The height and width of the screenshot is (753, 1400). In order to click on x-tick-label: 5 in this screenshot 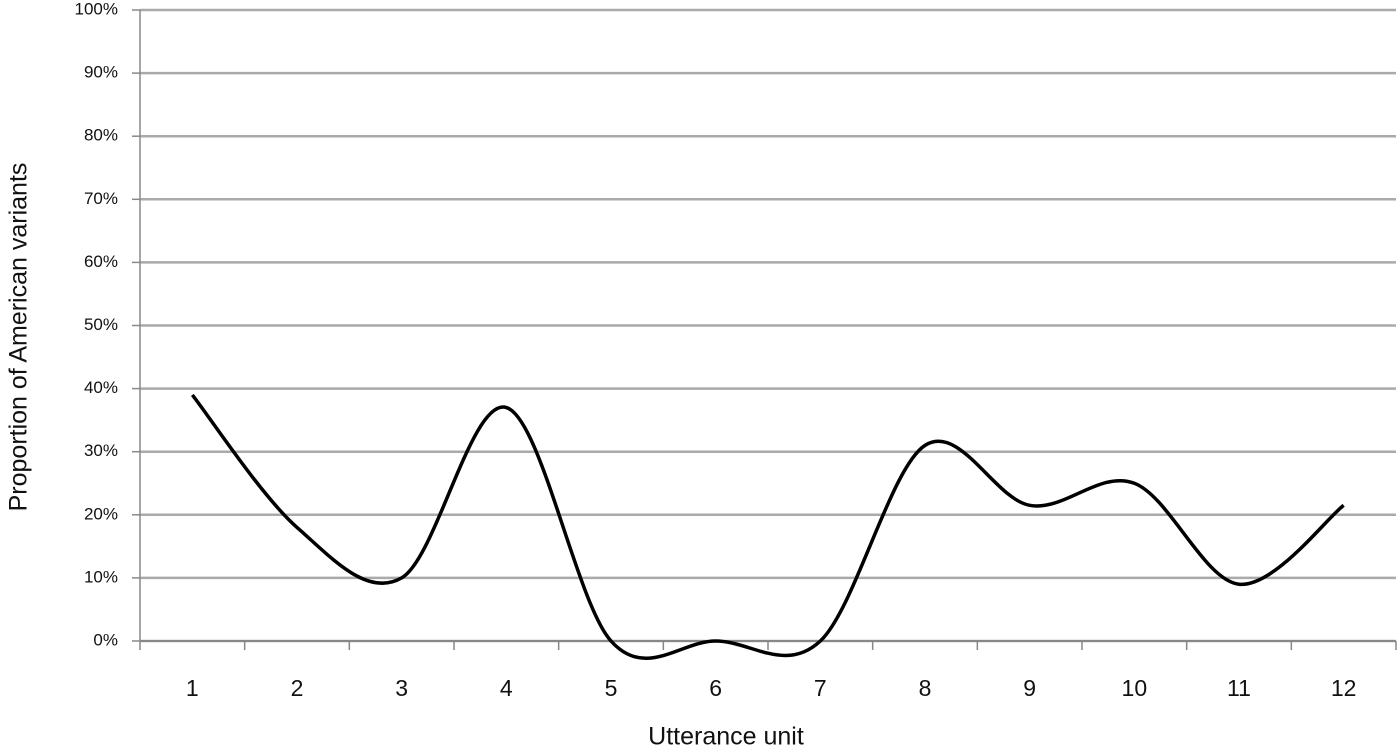, I will do `click(611, 688)`.